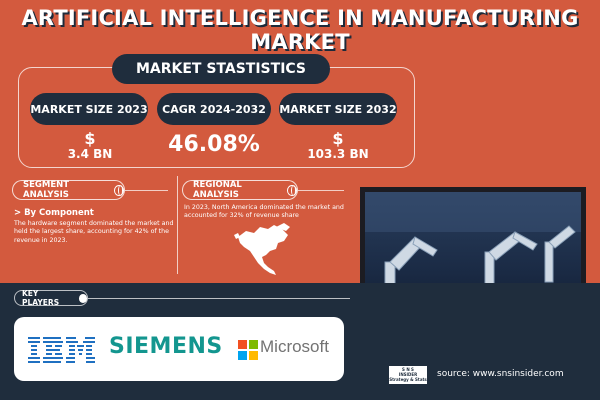  Describe the element at coordinates (82, 298) in the screenshot. I see `link-icon` at that location.